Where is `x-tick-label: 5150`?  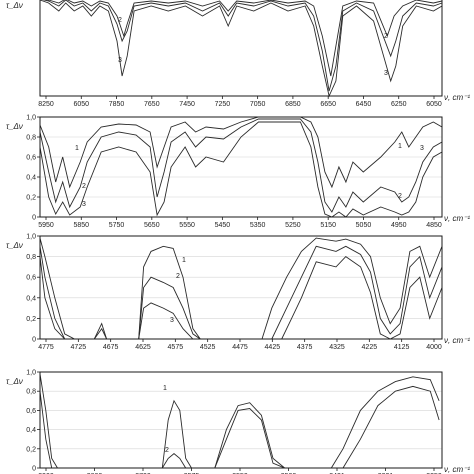 x-tick-label: 5150 is located at coordinates (328, 225).